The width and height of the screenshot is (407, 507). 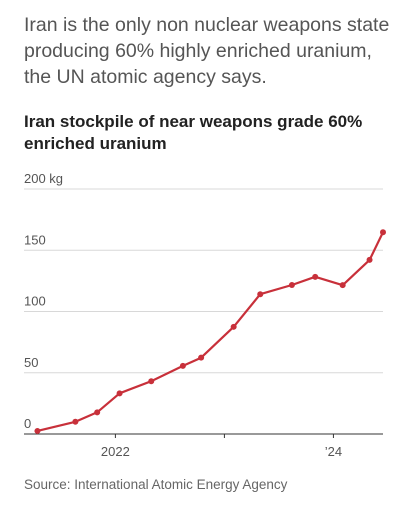 I want to click on y-tick-label: 150, so click(x=35, y=239).